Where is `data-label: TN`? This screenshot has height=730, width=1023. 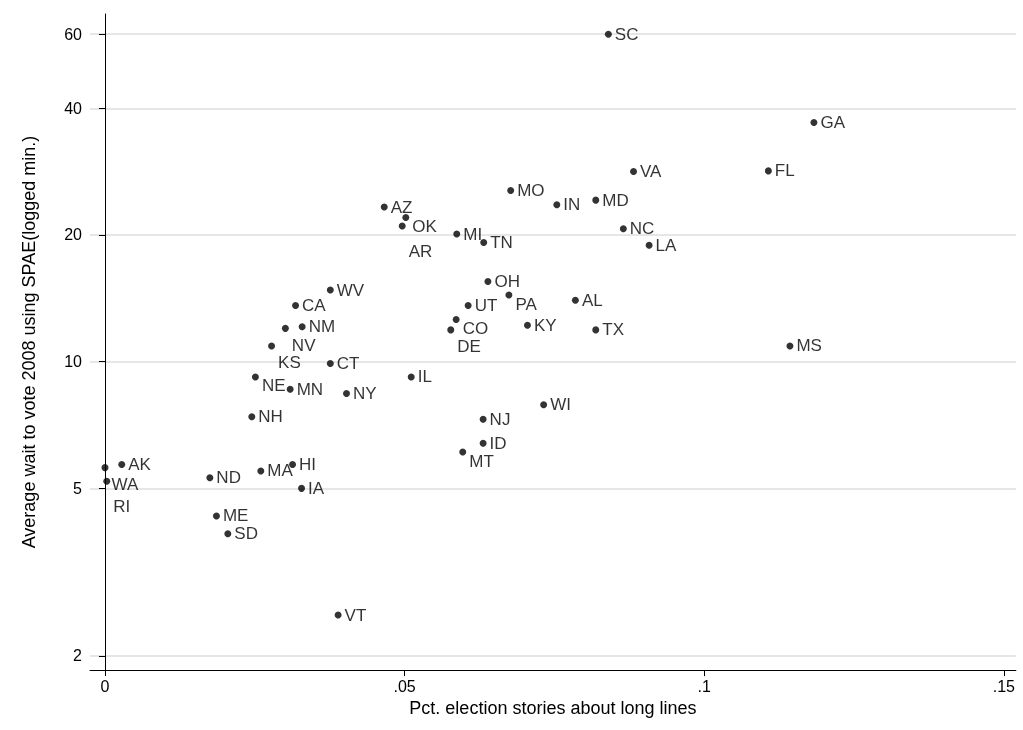 data-label: TN is located at coordinates (501, 242).